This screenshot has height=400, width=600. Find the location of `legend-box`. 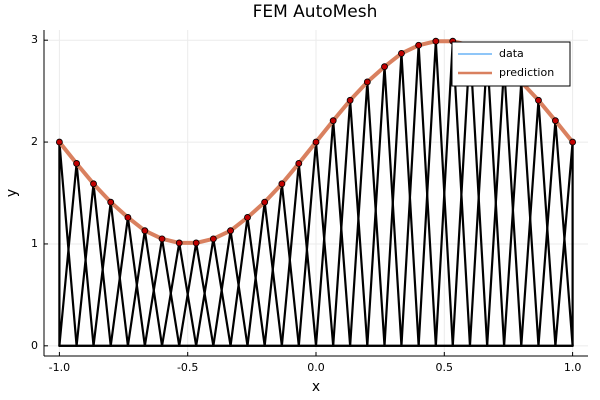

legend-box is located at coordinates (511, 64).